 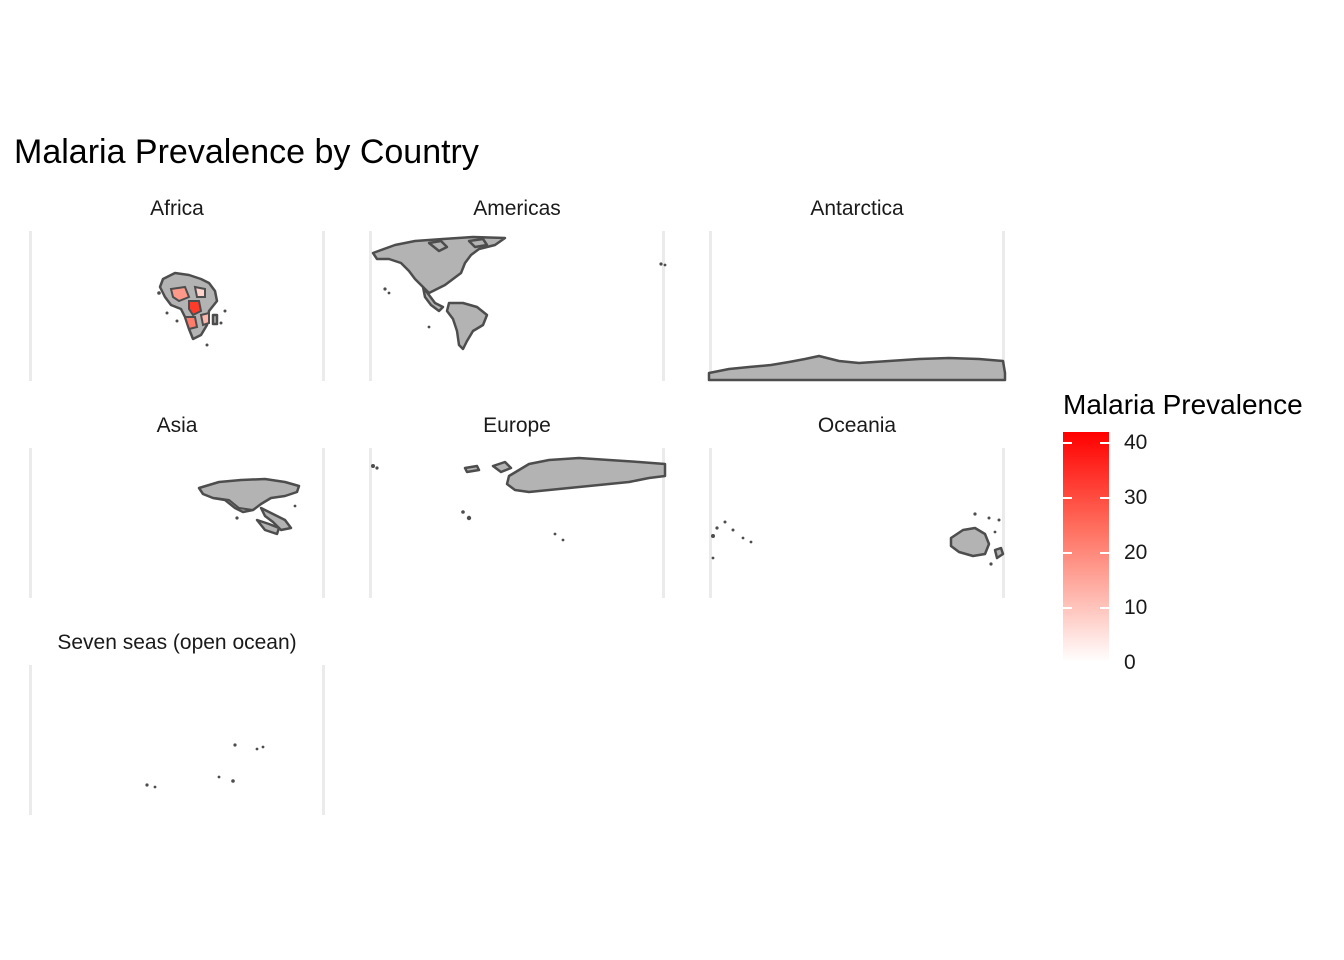 What do you see at coordinates (857, 208) in the screenshot?
I see `facet-label-antarctica: Antarctica` at bounding box center [857, 208].